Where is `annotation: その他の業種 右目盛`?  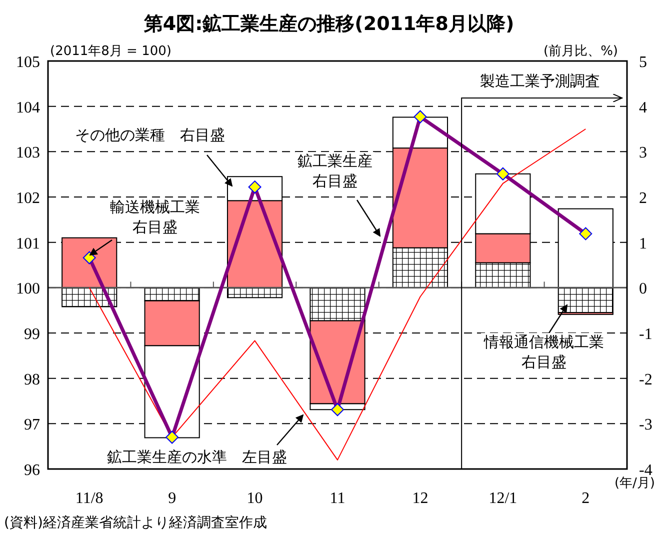
annotation: その他の業種 右目盛 is located at coordinates (150, 135).